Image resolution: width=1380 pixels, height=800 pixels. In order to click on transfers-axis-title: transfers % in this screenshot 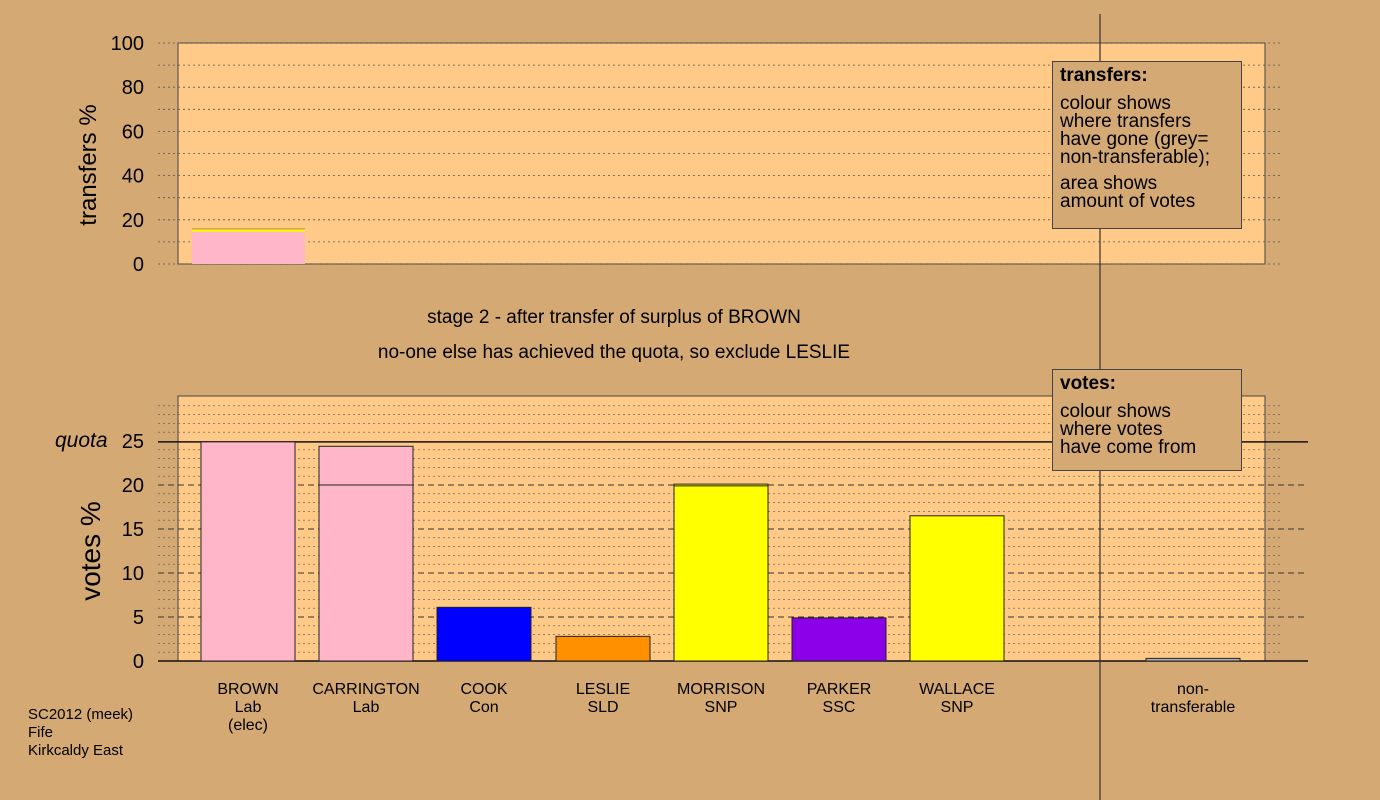, I will do `click(88, 164)`.